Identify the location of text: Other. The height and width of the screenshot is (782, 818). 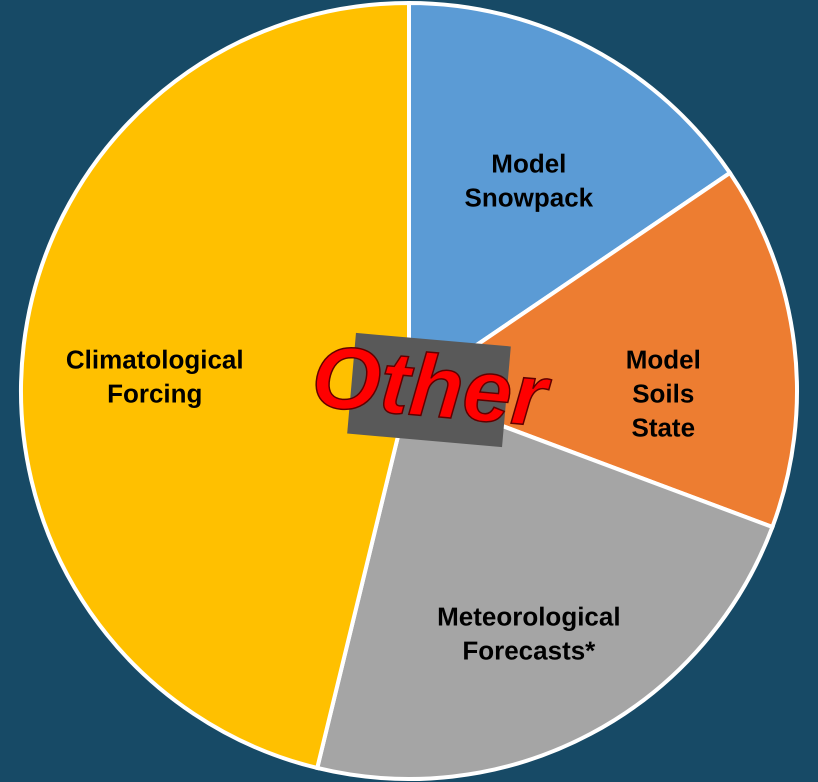
(432, 386).